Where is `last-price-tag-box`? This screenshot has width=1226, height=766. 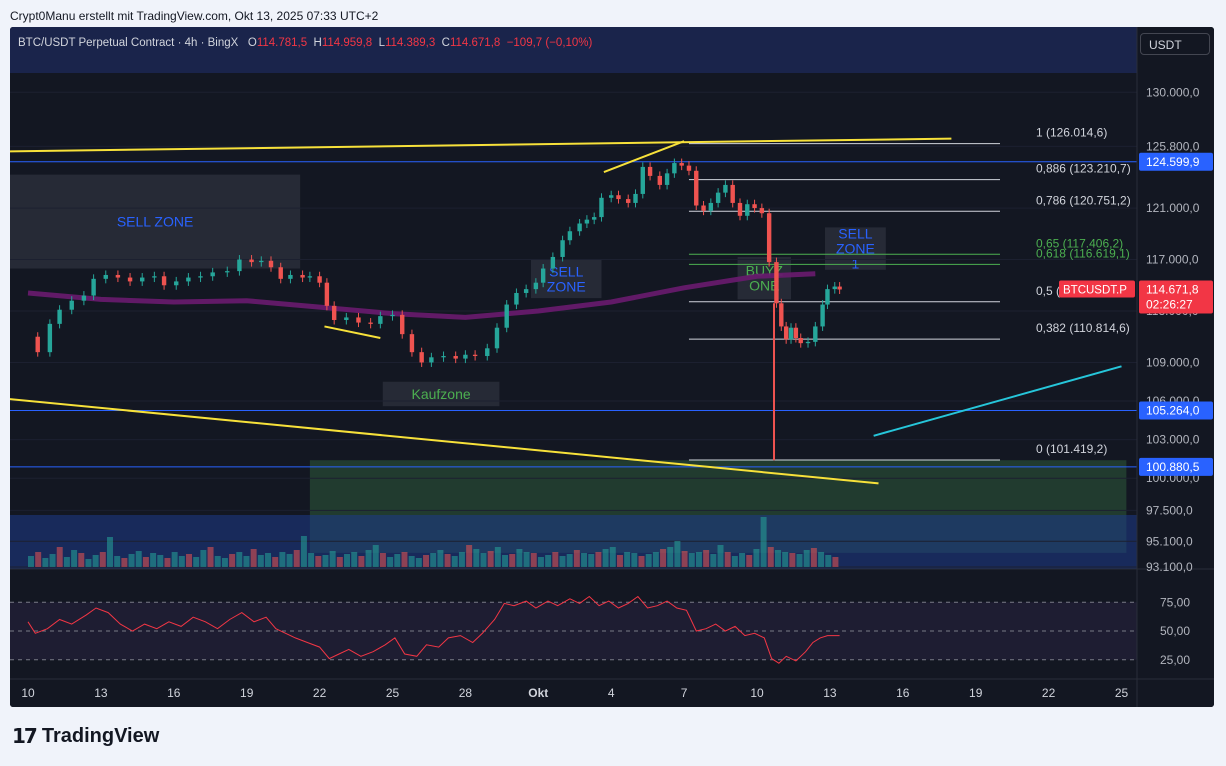 last-price-tag-box is located at coordinates (1176, 297).